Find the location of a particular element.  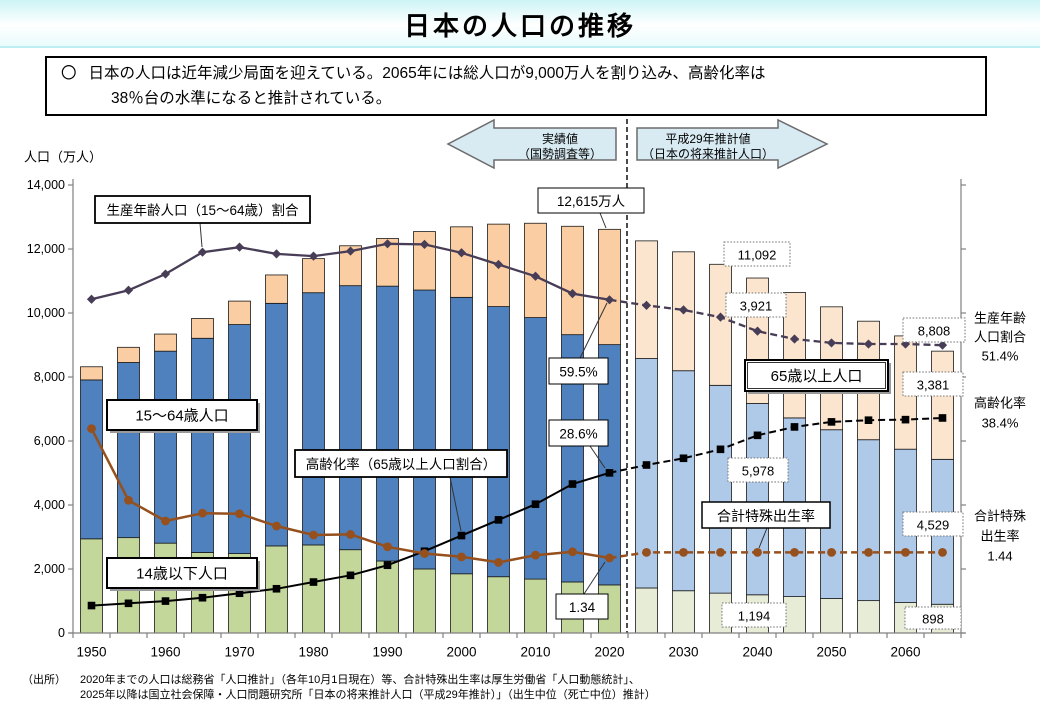

bar-1990-working is located at coordinates (387, 423).